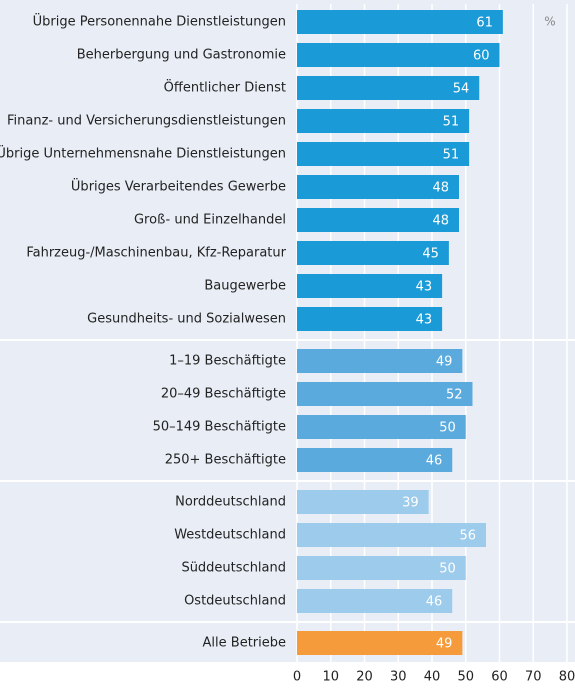  What do you see at coordinates (410, 503) in the screenshot?
I see `value-label: 39` at bounding box center [410, 503].